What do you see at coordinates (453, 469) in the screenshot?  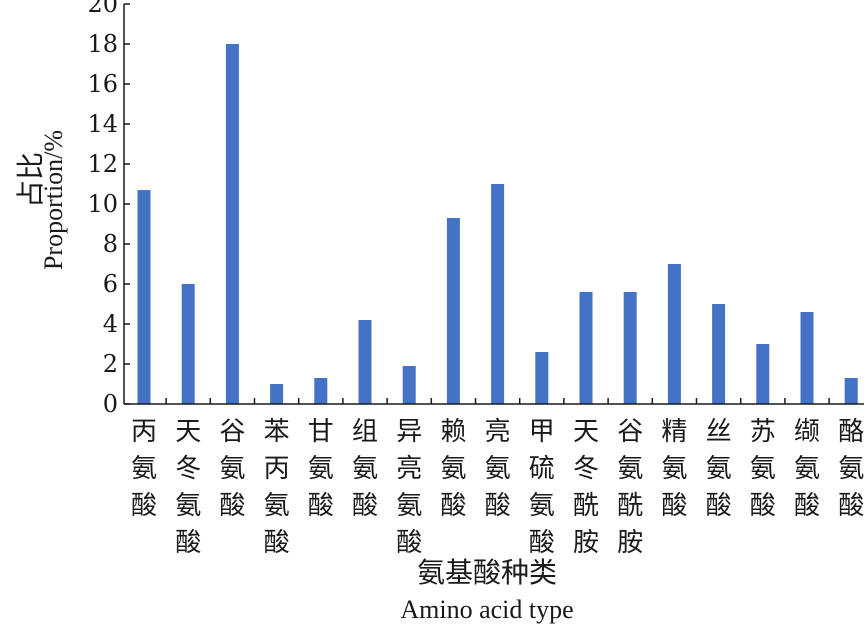 I see `x-category-label: 赖氨酸` at bounding box center [453, 469].